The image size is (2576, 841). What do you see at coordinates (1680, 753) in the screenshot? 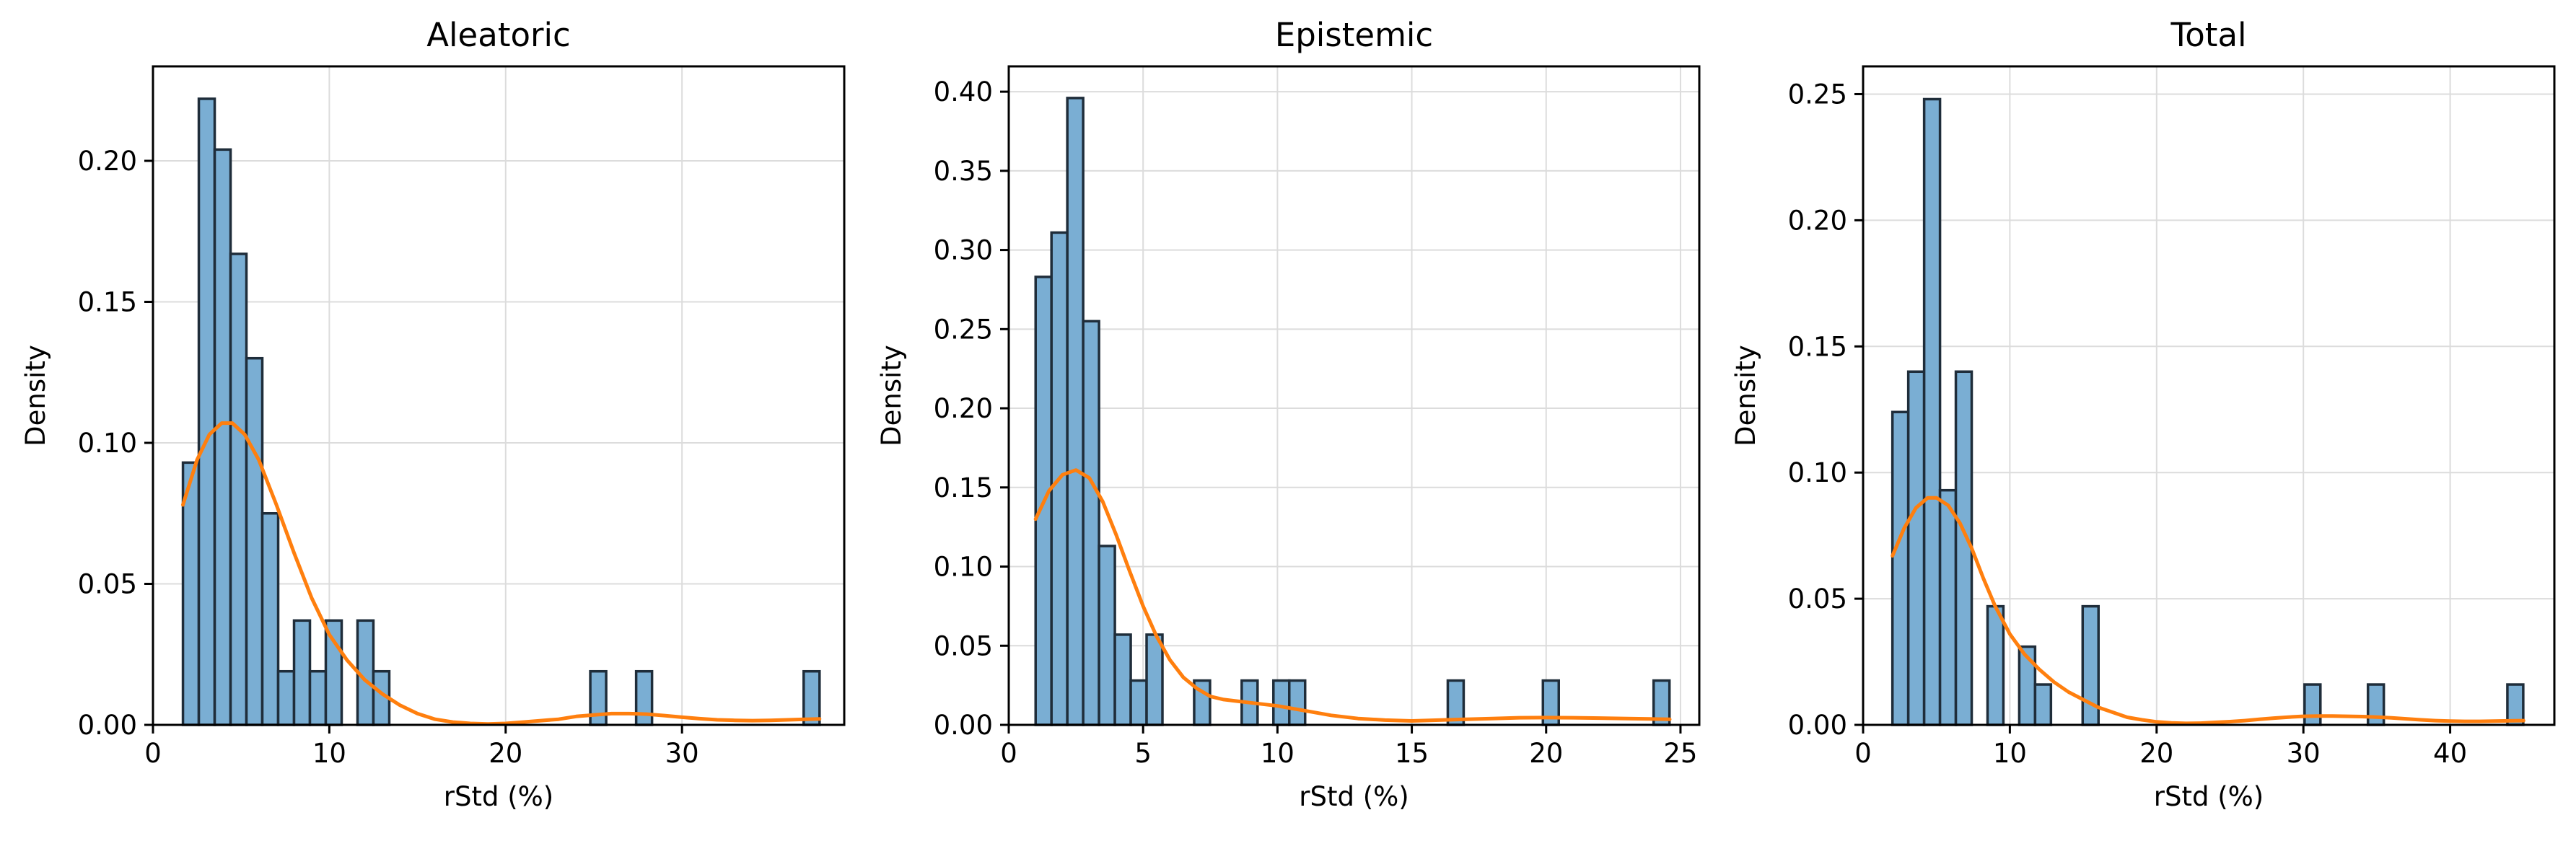
I see `x-tick-label: 25` at bounding box center [1680, 753].